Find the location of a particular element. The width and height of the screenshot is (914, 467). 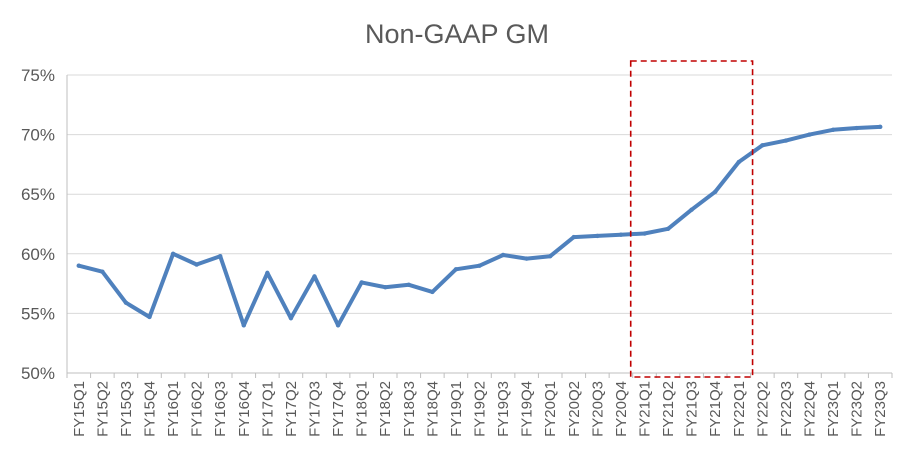

x-tick-label: FY20Q2 is located at coordinates (574, 409).